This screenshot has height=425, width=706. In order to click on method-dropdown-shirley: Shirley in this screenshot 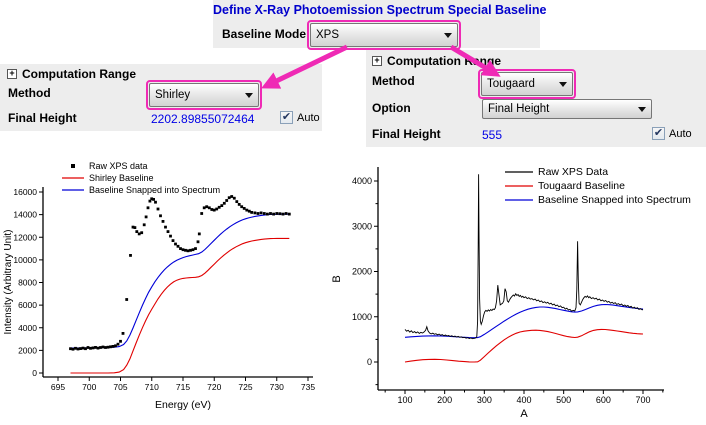, I will do `click(204, 95)`.